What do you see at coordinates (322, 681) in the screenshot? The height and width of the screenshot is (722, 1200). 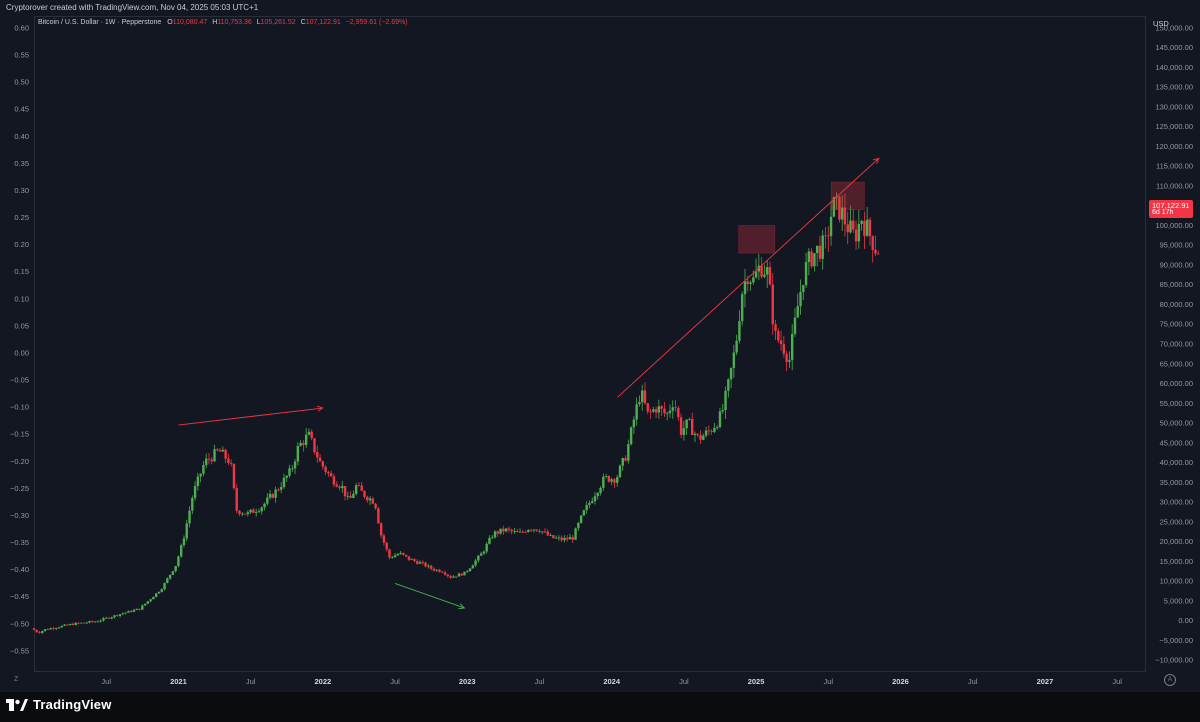 I see `time-tick-label: 2022` at bounding box center [322, 681].